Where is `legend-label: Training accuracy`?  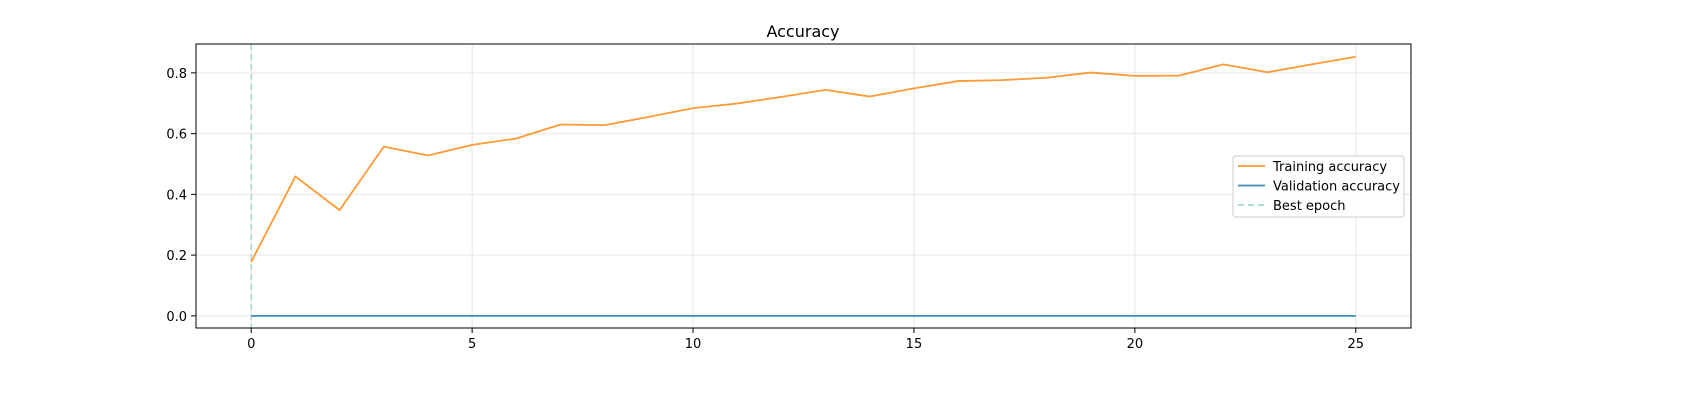 legend-label: Training accuracy is located at coordinates (1329, 167).